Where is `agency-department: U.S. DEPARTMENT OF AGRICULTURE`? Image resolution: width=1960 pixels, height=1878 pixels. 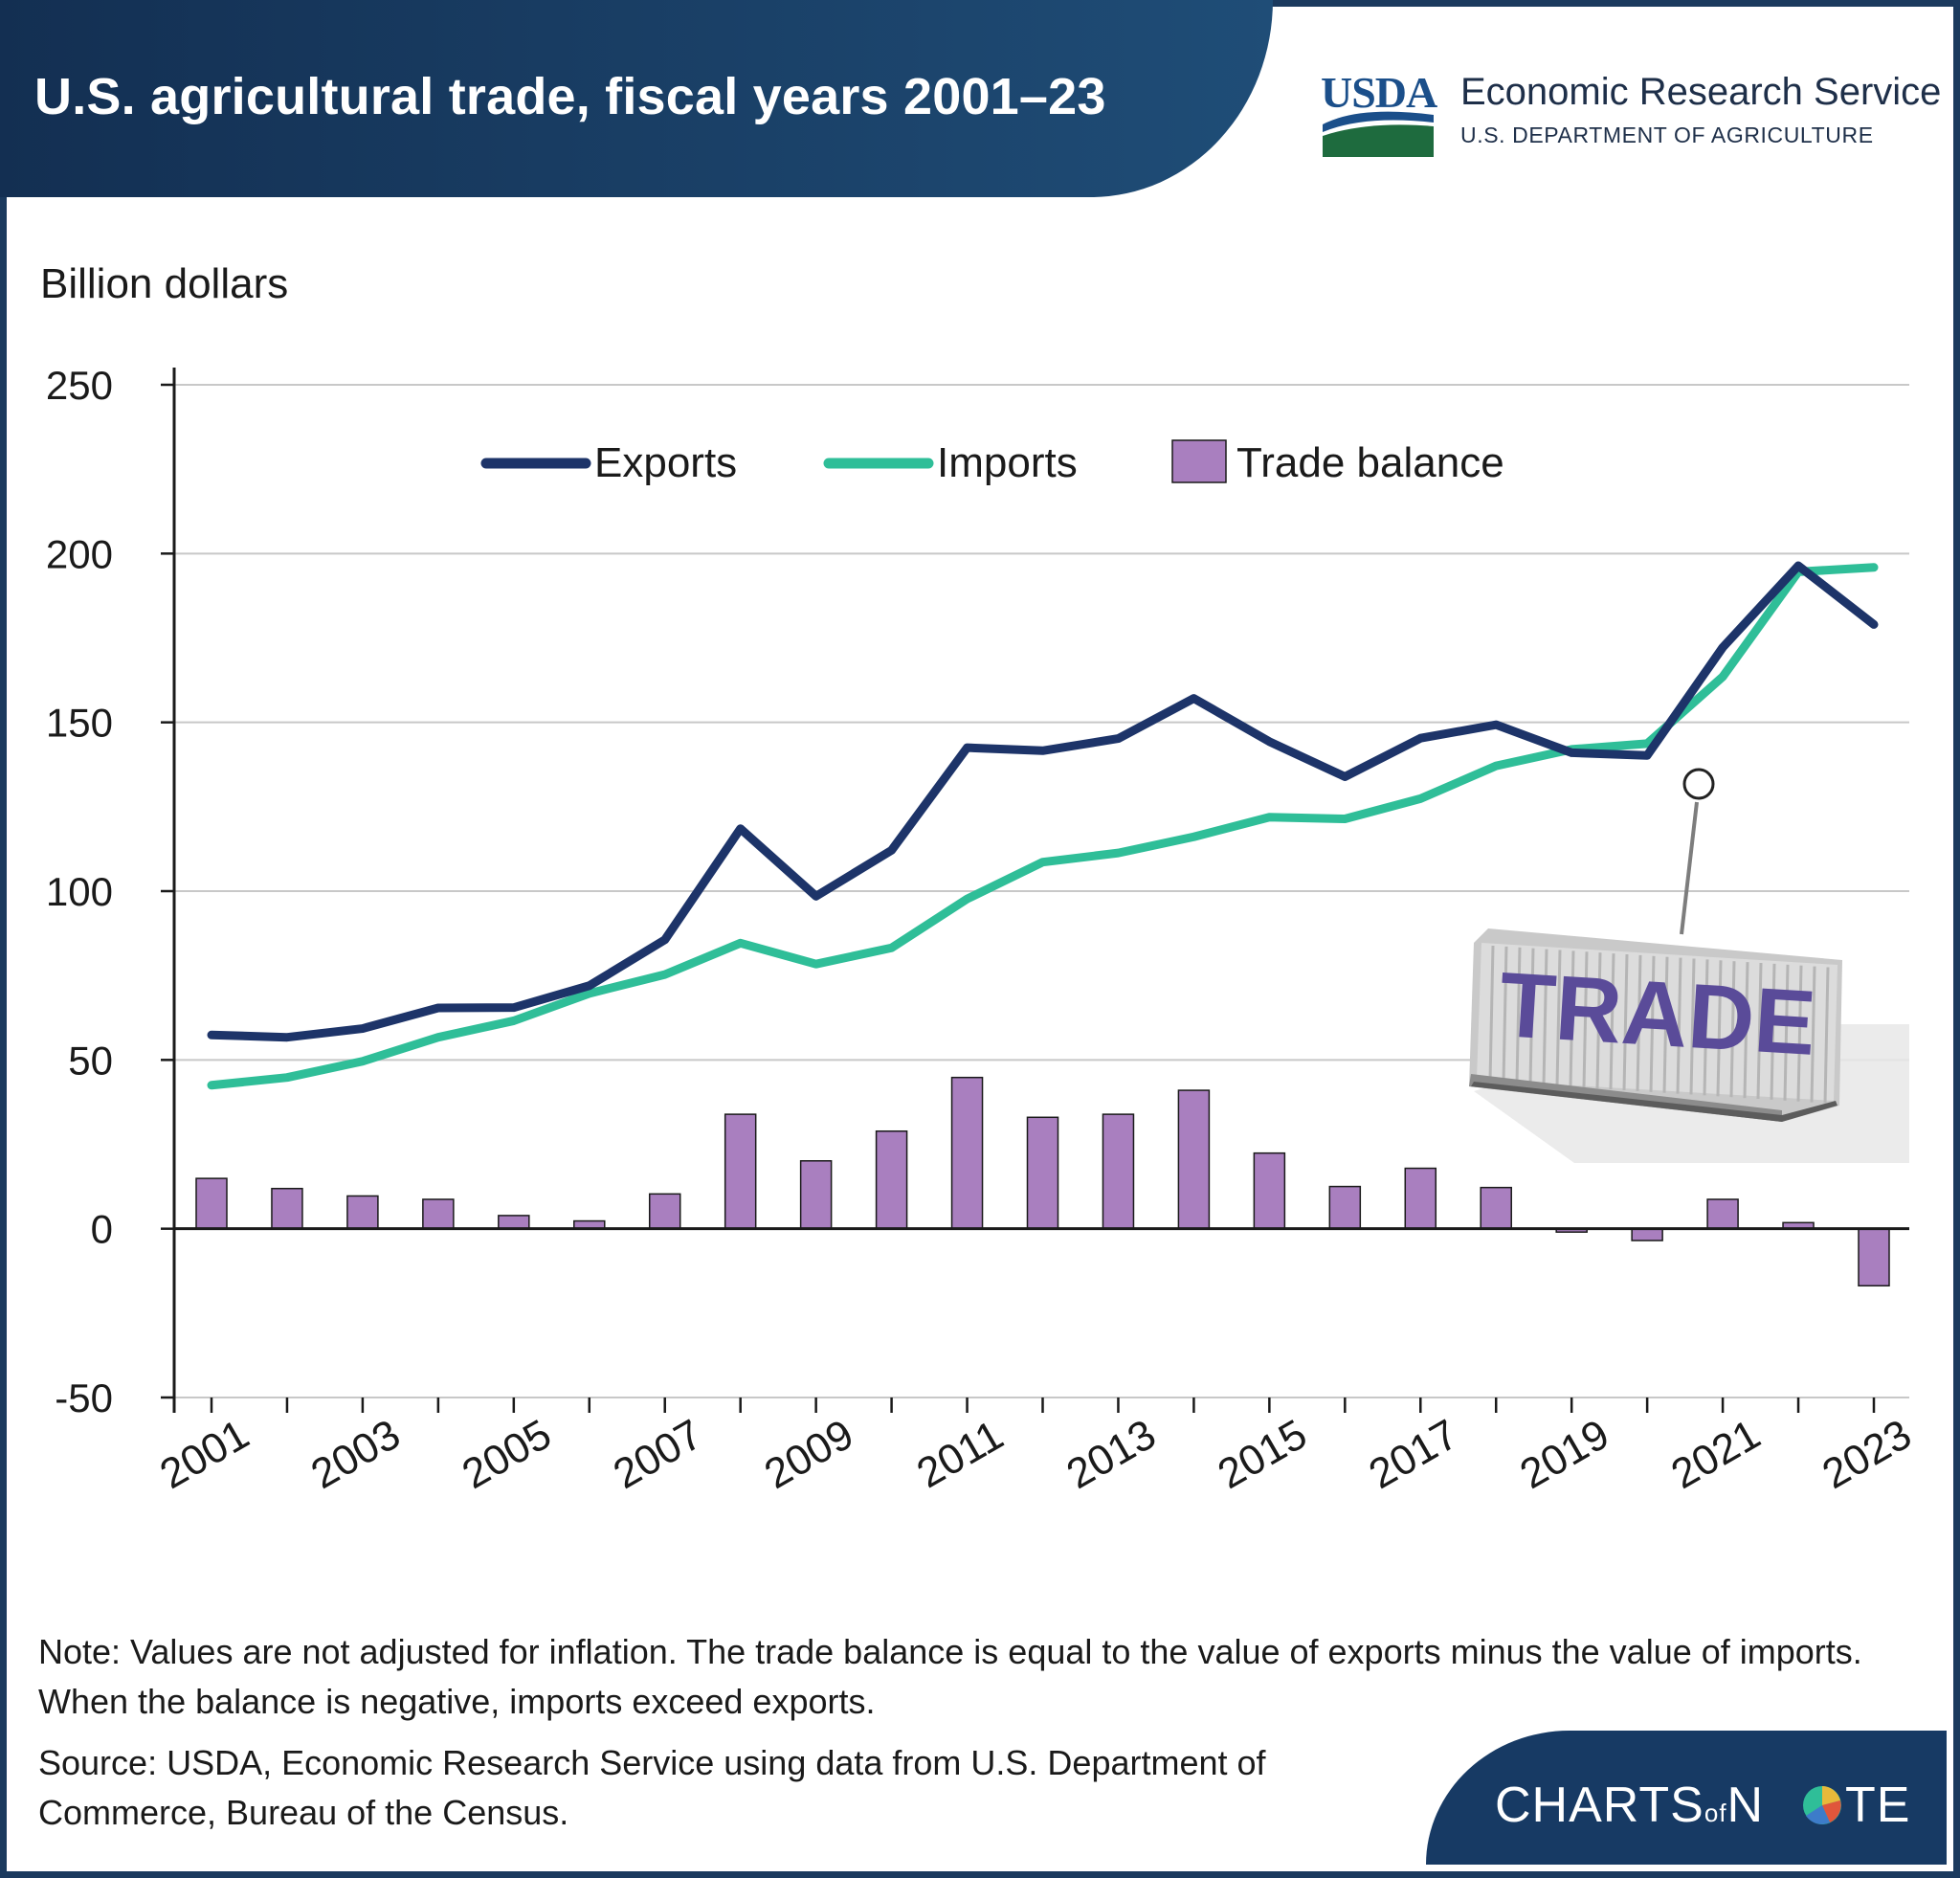 agency-department: U.S. DEPARTMENT OF AGRICULTURE is located at coordinates (1667, 135).